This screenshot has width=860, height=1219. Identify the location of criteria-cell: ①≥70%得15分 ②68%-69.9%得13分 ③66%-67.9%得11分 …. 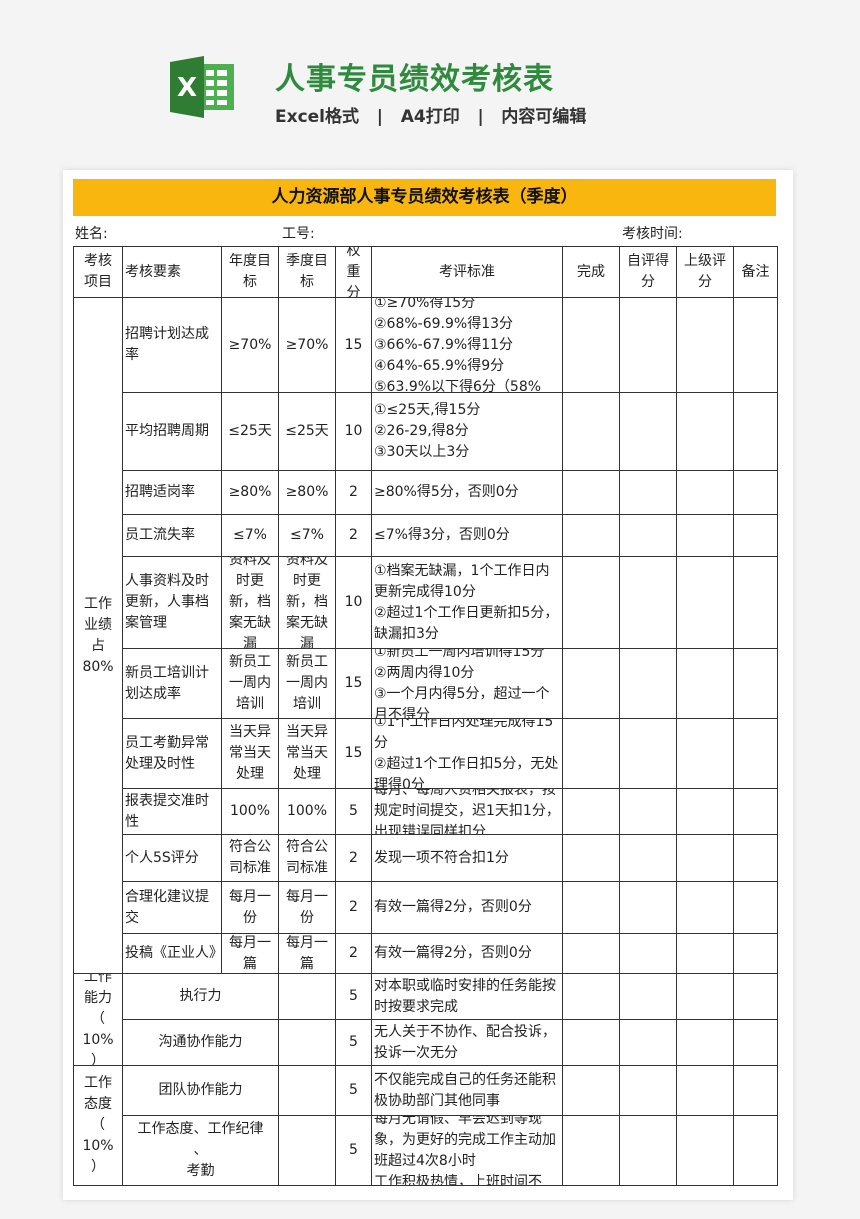
(467, 345).